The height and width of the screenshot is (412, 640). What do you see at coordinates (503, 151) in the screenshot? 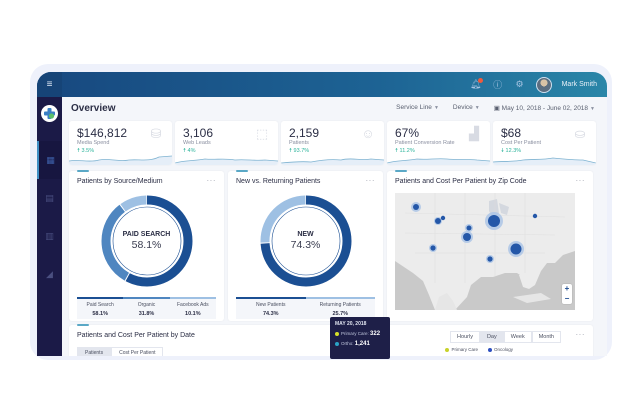
I see `arrow-down-icon: 🠇` at bounding box center [503, 151].